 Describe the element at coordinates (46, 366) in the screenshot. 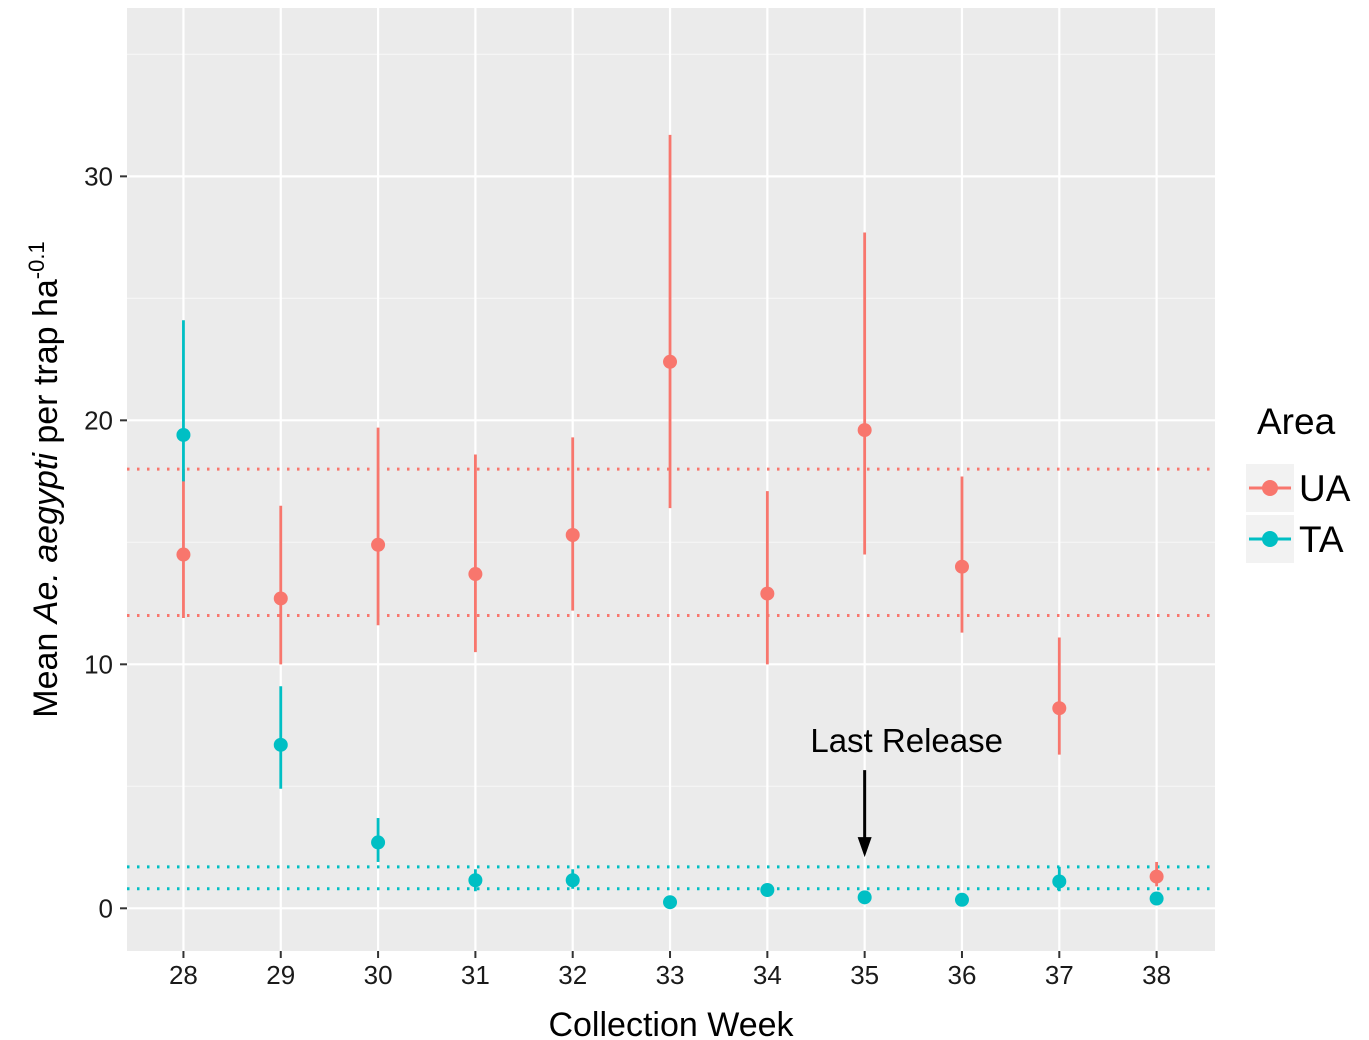

I see `y-axis-title-unit: per trap ha` at that location.